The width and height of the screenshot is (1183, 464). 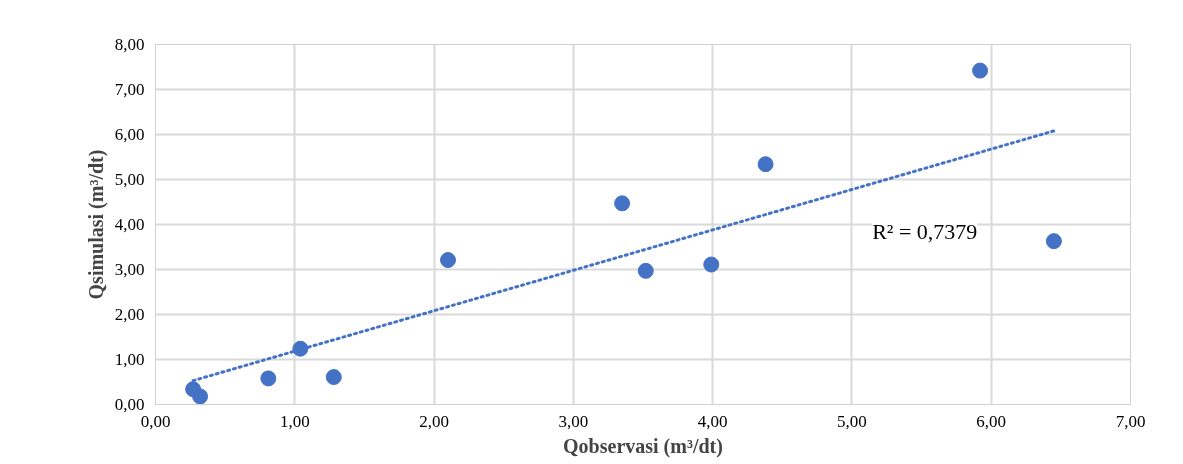 I want to click on x-tick-label: 0,00, so click(x=155, y=421).